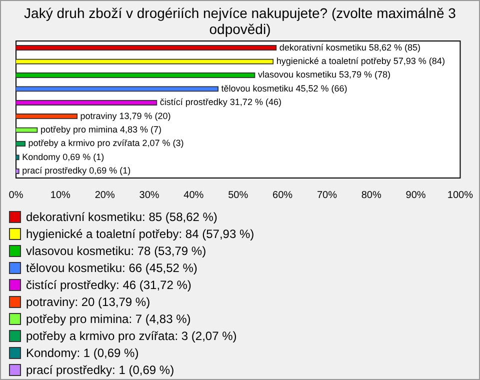  What do you see at coordinates (460, 195) in the screenshot?
I see `x-tick-label: 100%` at bounding box center [460, 195].